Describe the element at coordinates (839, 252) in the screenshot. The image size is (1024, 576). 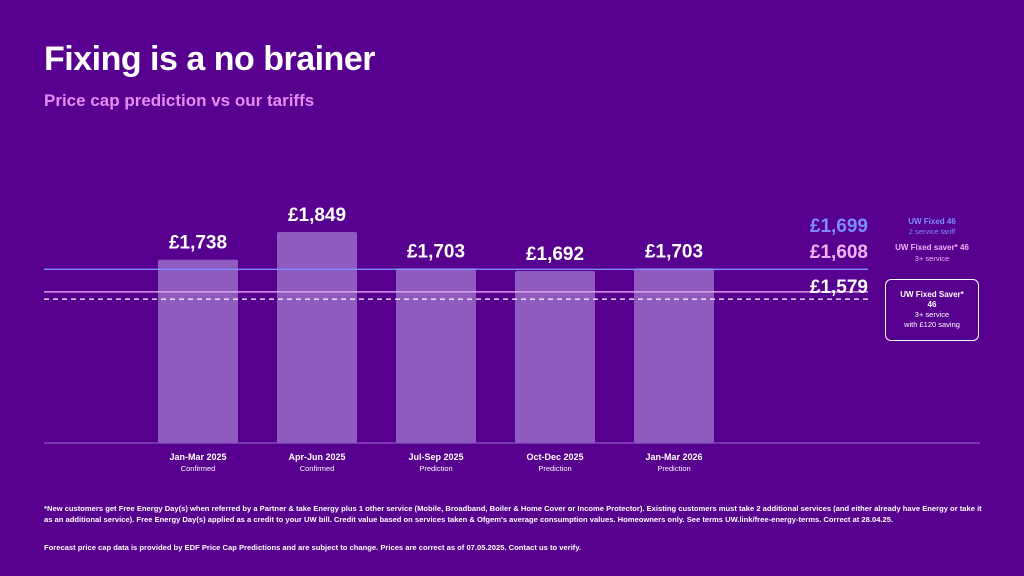
I see `ref-value-label-2: £1,608` at that location.